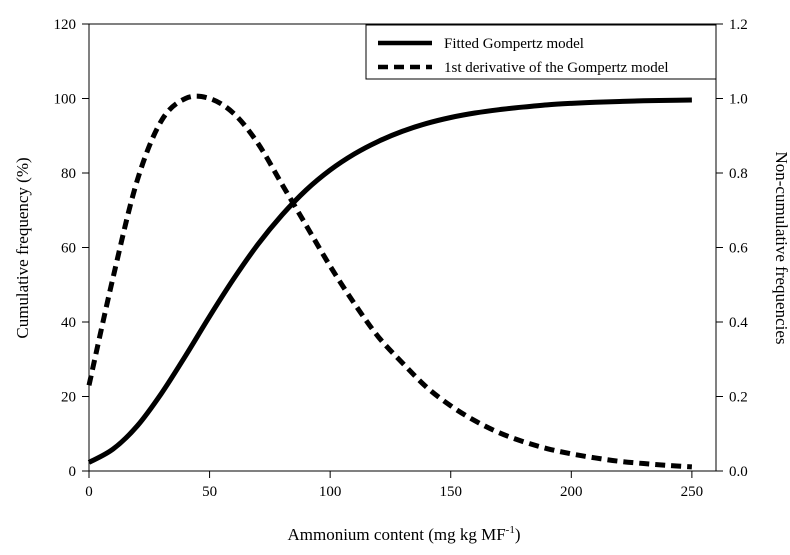 The image size is (790, 555). I want to click on y-axis-title-left: Cumulative frequency (%), so click(22, 247).